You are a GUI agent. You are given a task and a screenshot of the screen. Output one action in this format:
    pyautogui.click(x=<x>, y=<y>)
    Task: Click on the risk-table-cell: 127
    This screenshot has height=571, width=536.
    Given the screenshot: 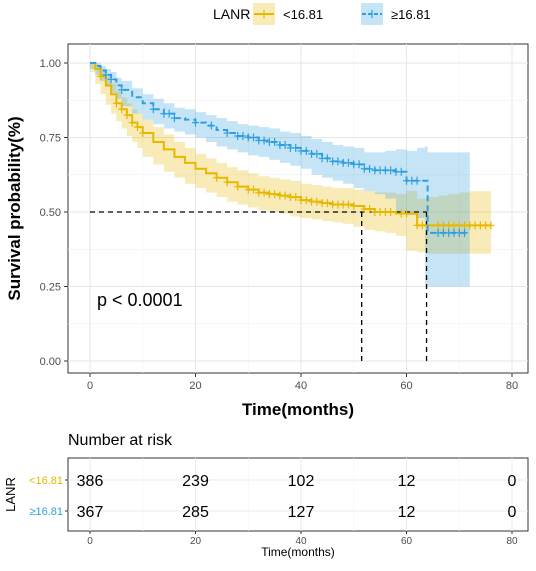 What is the action you would take?
    pyautogui.click(x=301, y=512)
    